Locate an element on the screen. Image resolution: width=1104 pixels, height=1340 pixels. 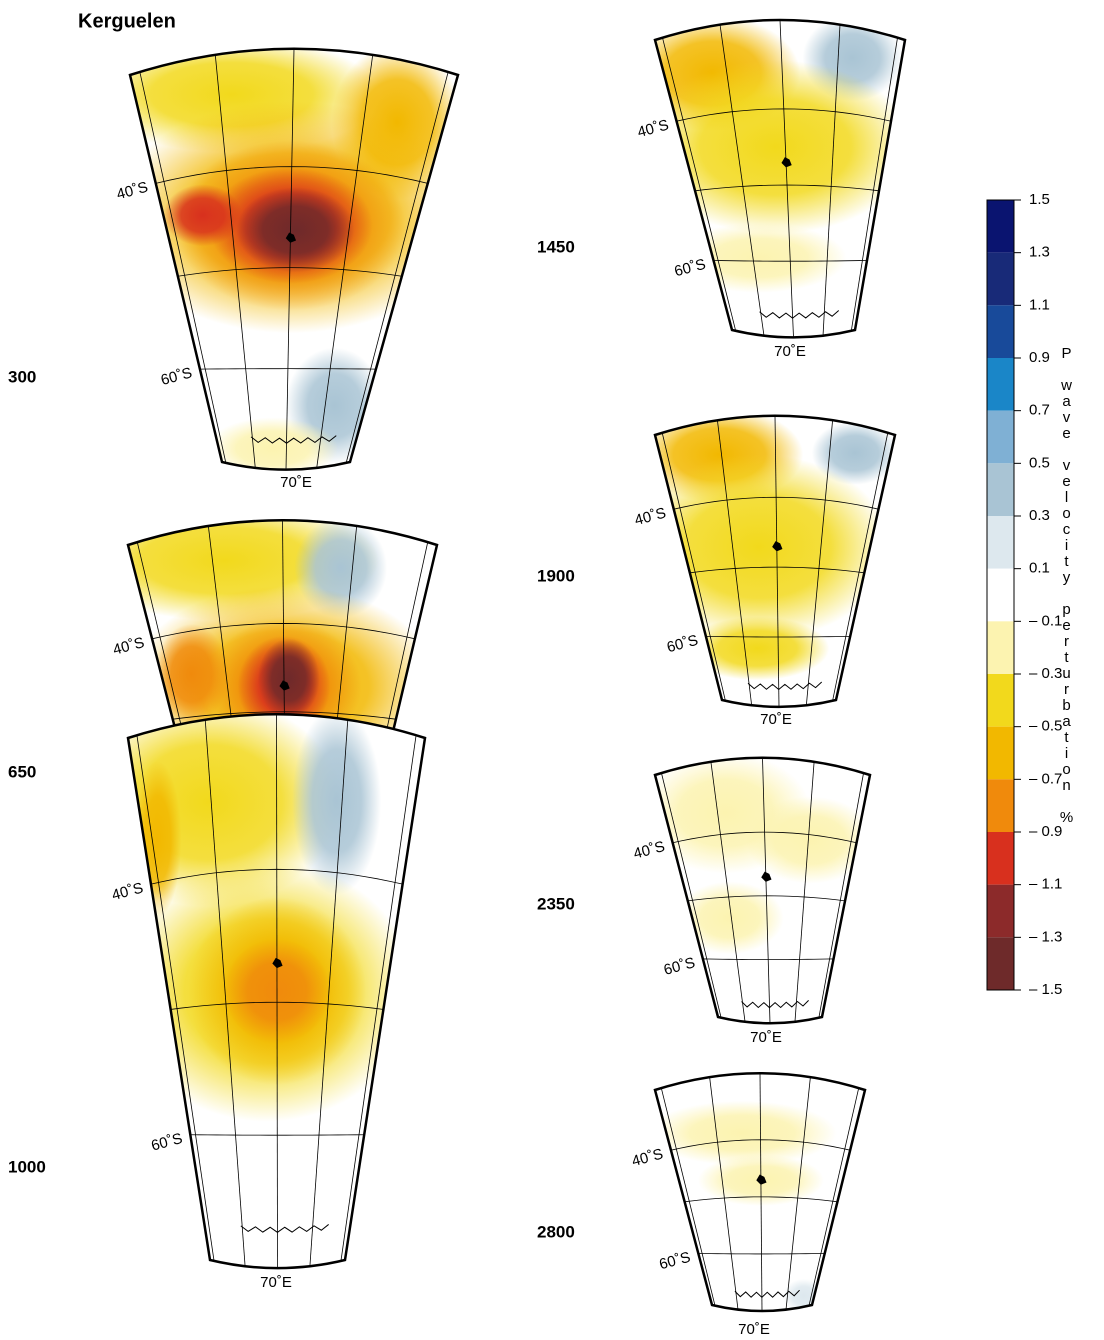
colorbar-label: P wave velocity perturbation % is located at coordinates (1066, 585).